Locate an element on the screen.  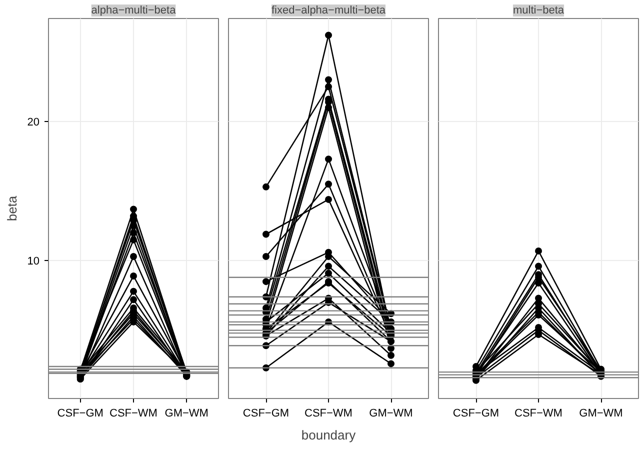
y-tick-label: 20 is located at coordinates (33, 122).